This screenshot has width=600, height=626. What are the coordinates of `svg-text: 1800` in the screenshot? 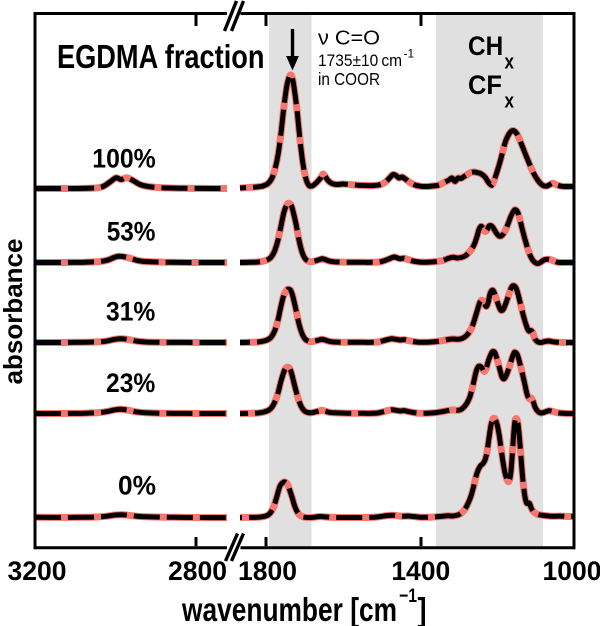 It's located at (267, 571).